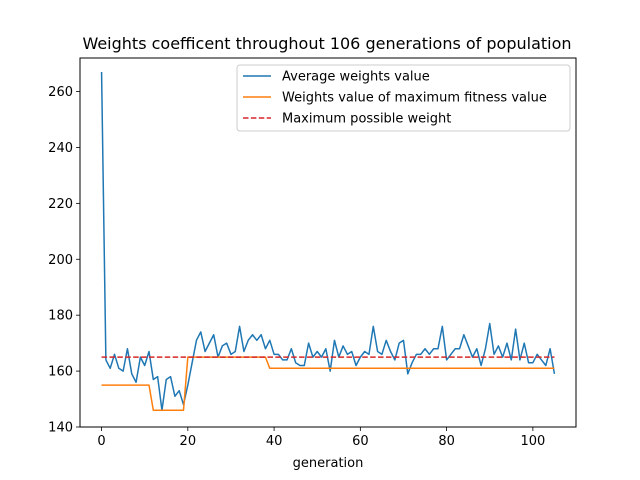 The height and width of the screenshot is (480, 640). I want to click on legend-label: Maximum possible weight, so click(366, 119).